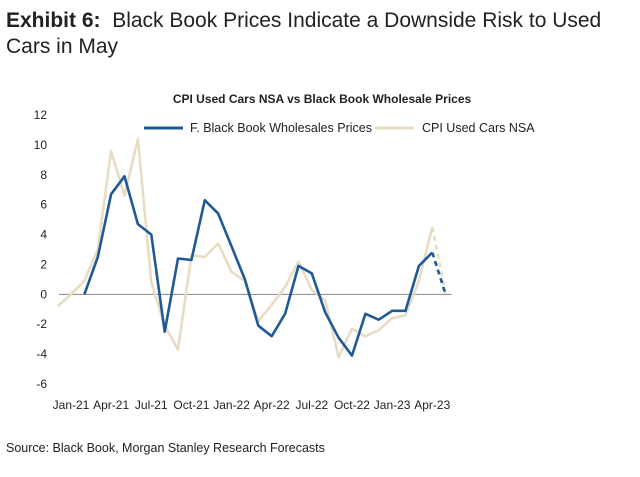 This screenshot has width=640, height=477. I want to click on y-tick-label: 0, so click(43, 294).